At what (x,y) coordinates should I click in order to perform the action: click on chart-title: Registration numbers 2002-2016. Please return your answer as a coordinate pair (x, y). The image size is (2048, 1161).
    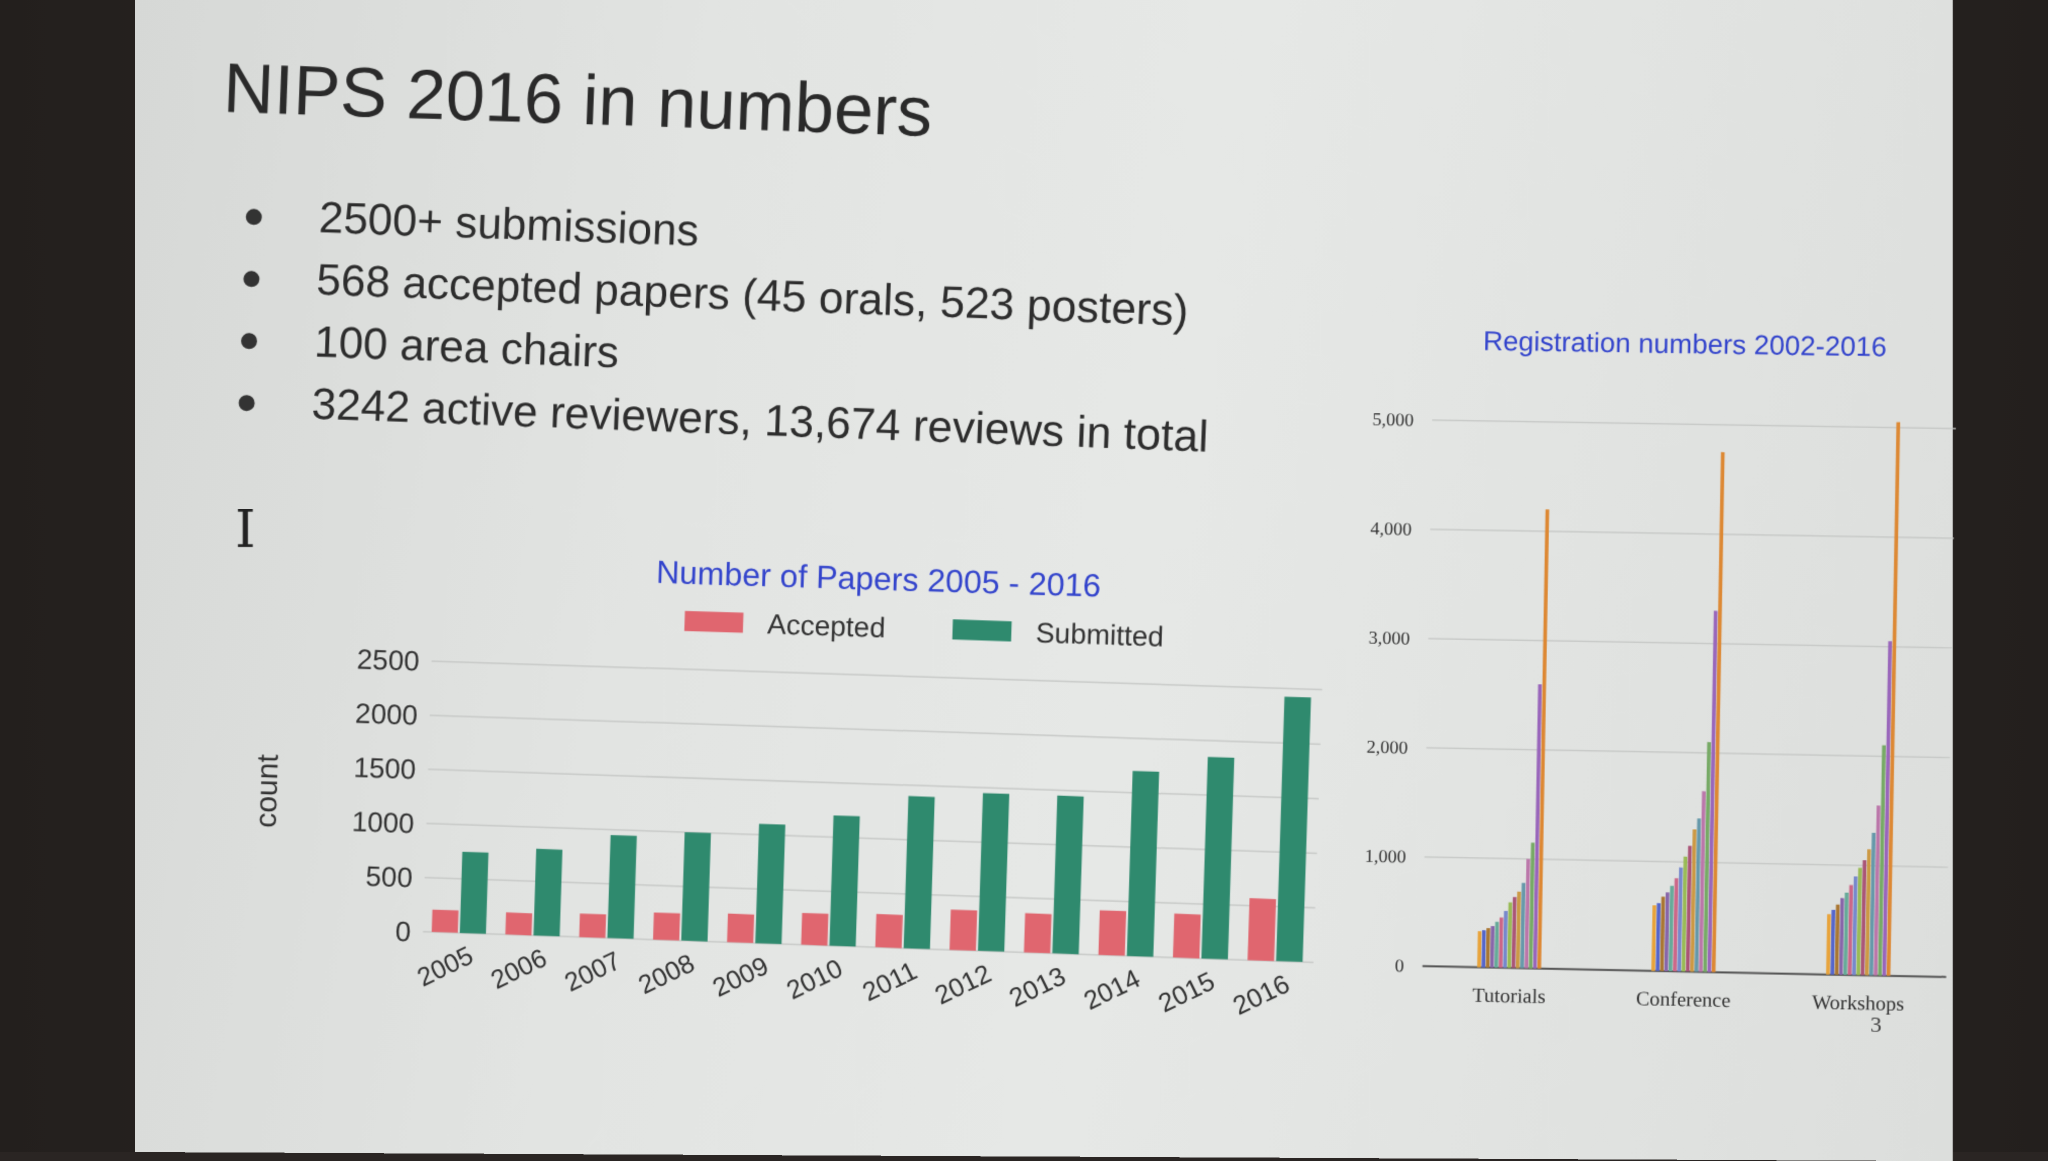
    Looking at the image, I should click on (1685, 344).